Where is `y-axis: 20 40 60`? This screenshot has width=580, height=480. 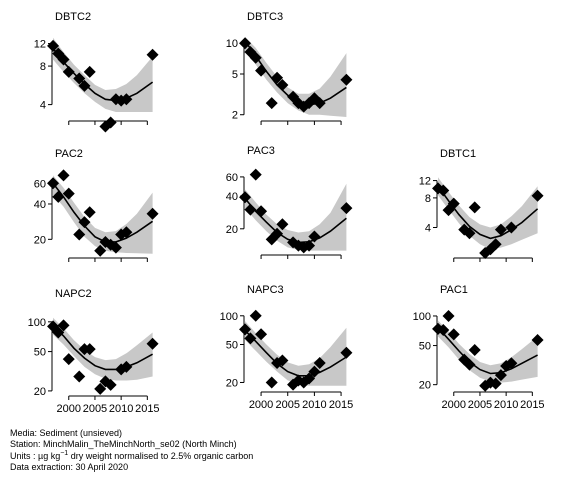 y-axis: 20 40 60 is located at coordinates (235, 204).